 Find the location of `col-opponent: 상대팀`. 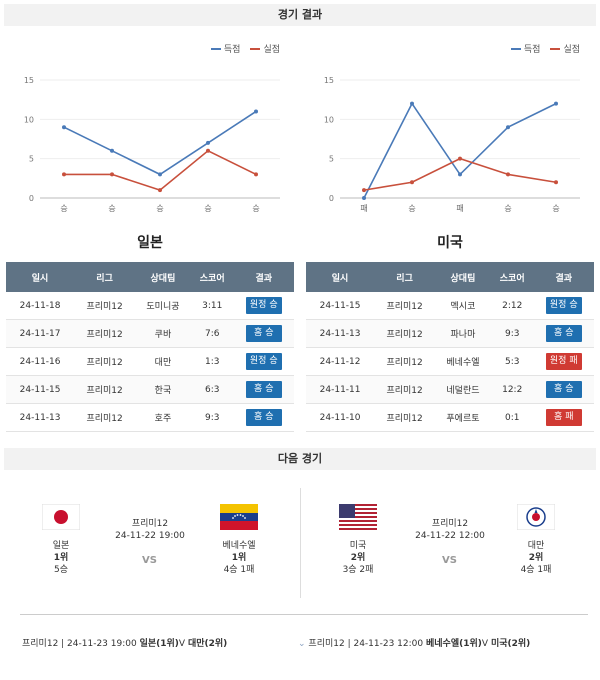

col-opponent: 상대팀 is located at coordinates (163, 277).